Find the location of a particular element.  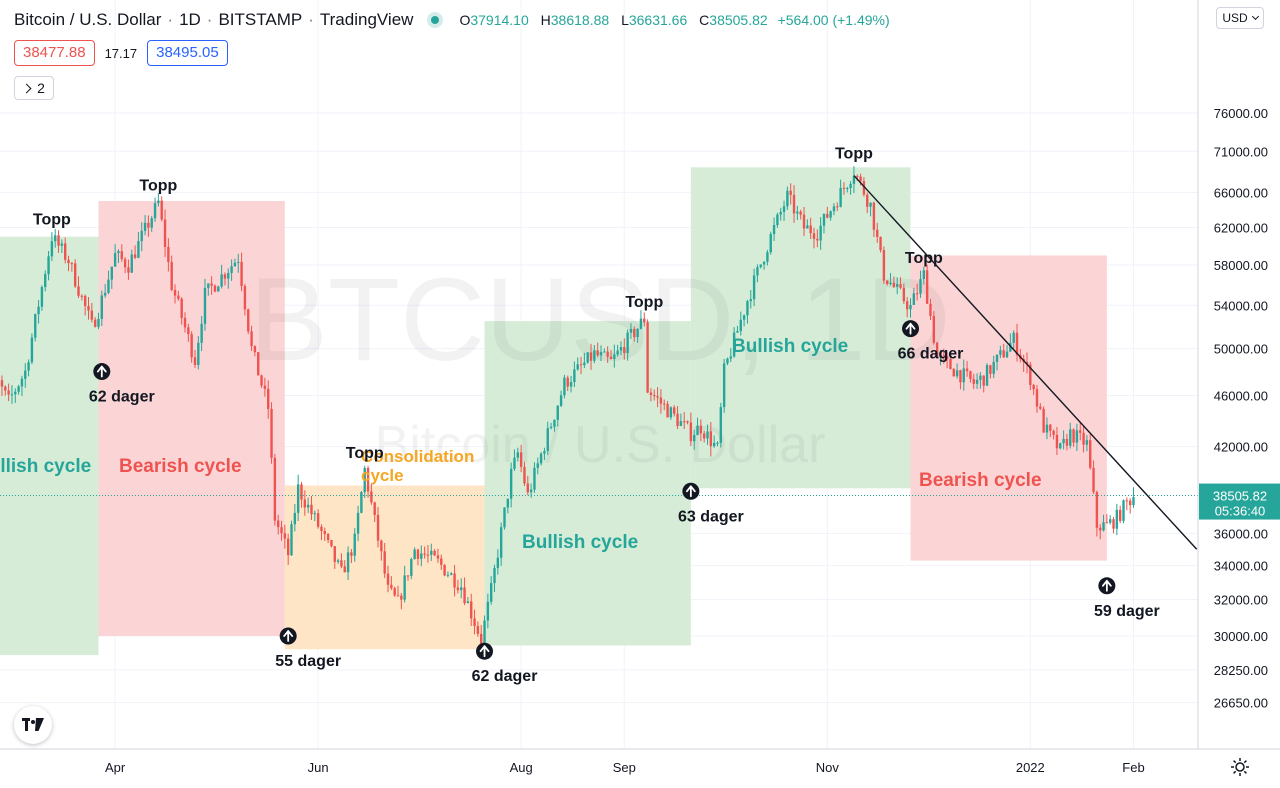

low-label: L is located at coordinates (625, 20).